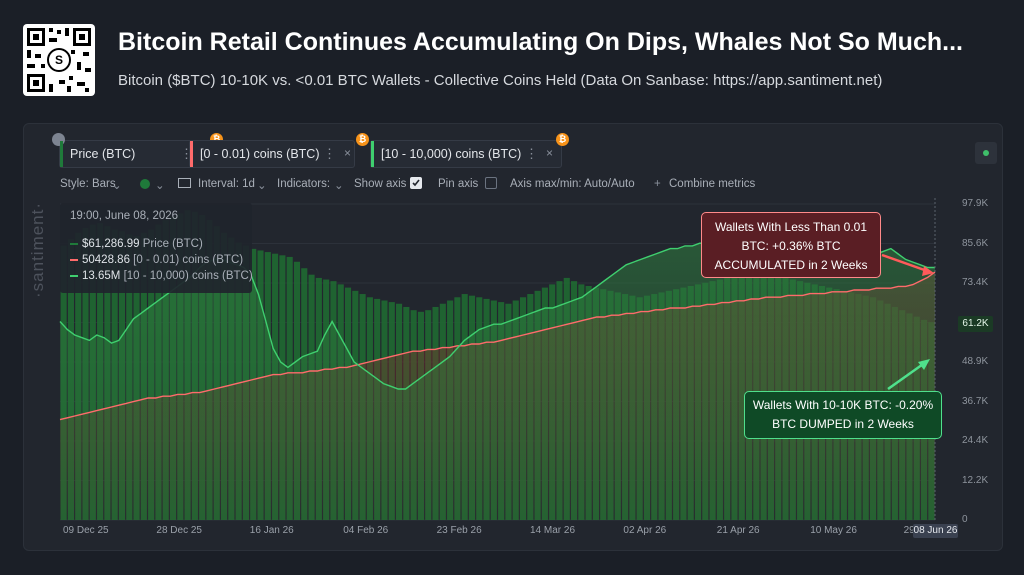 Image resolution: width=1024 pixels, height=575 pixels. Describe the element at coordinates (712, 184) in the screenshot. I see `combine-metrics-button: Combine metrics` at that location.